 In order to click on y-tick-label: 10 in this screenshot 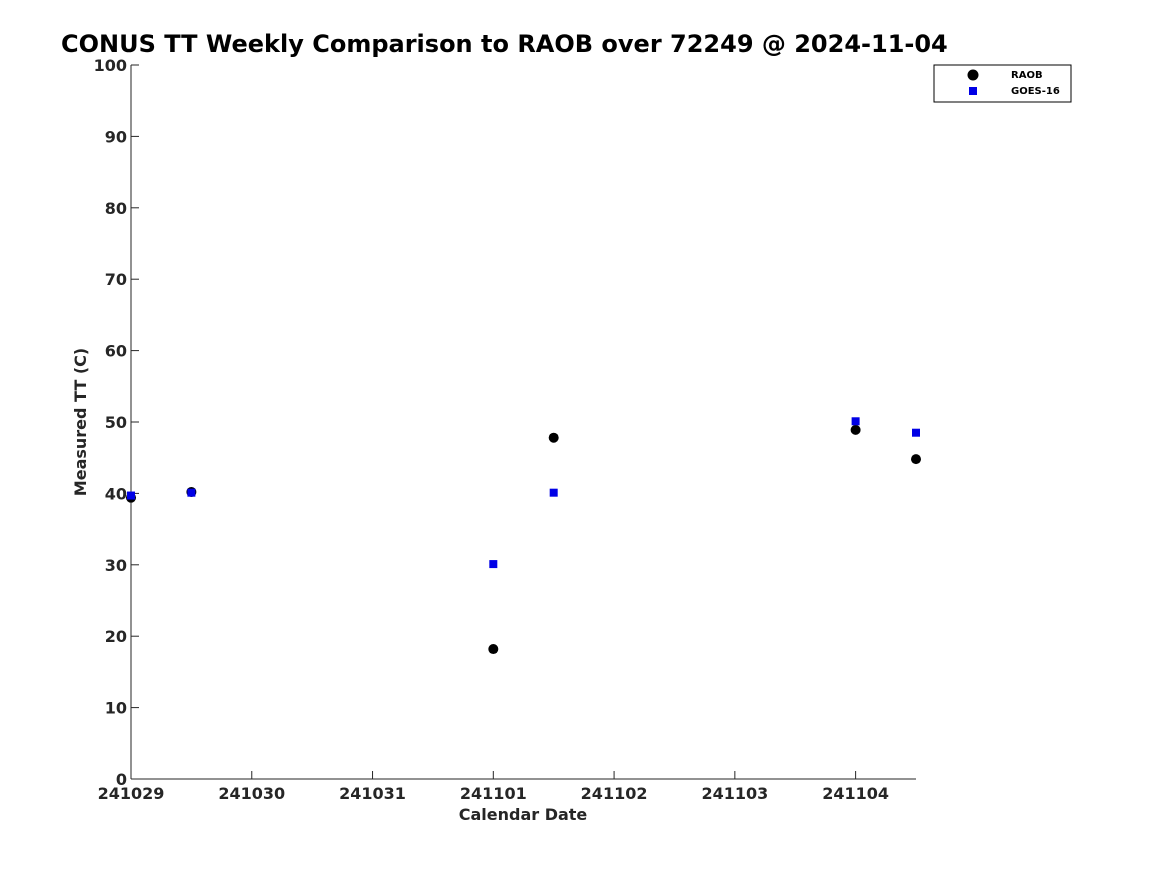, I will do `click(116, 708)`.